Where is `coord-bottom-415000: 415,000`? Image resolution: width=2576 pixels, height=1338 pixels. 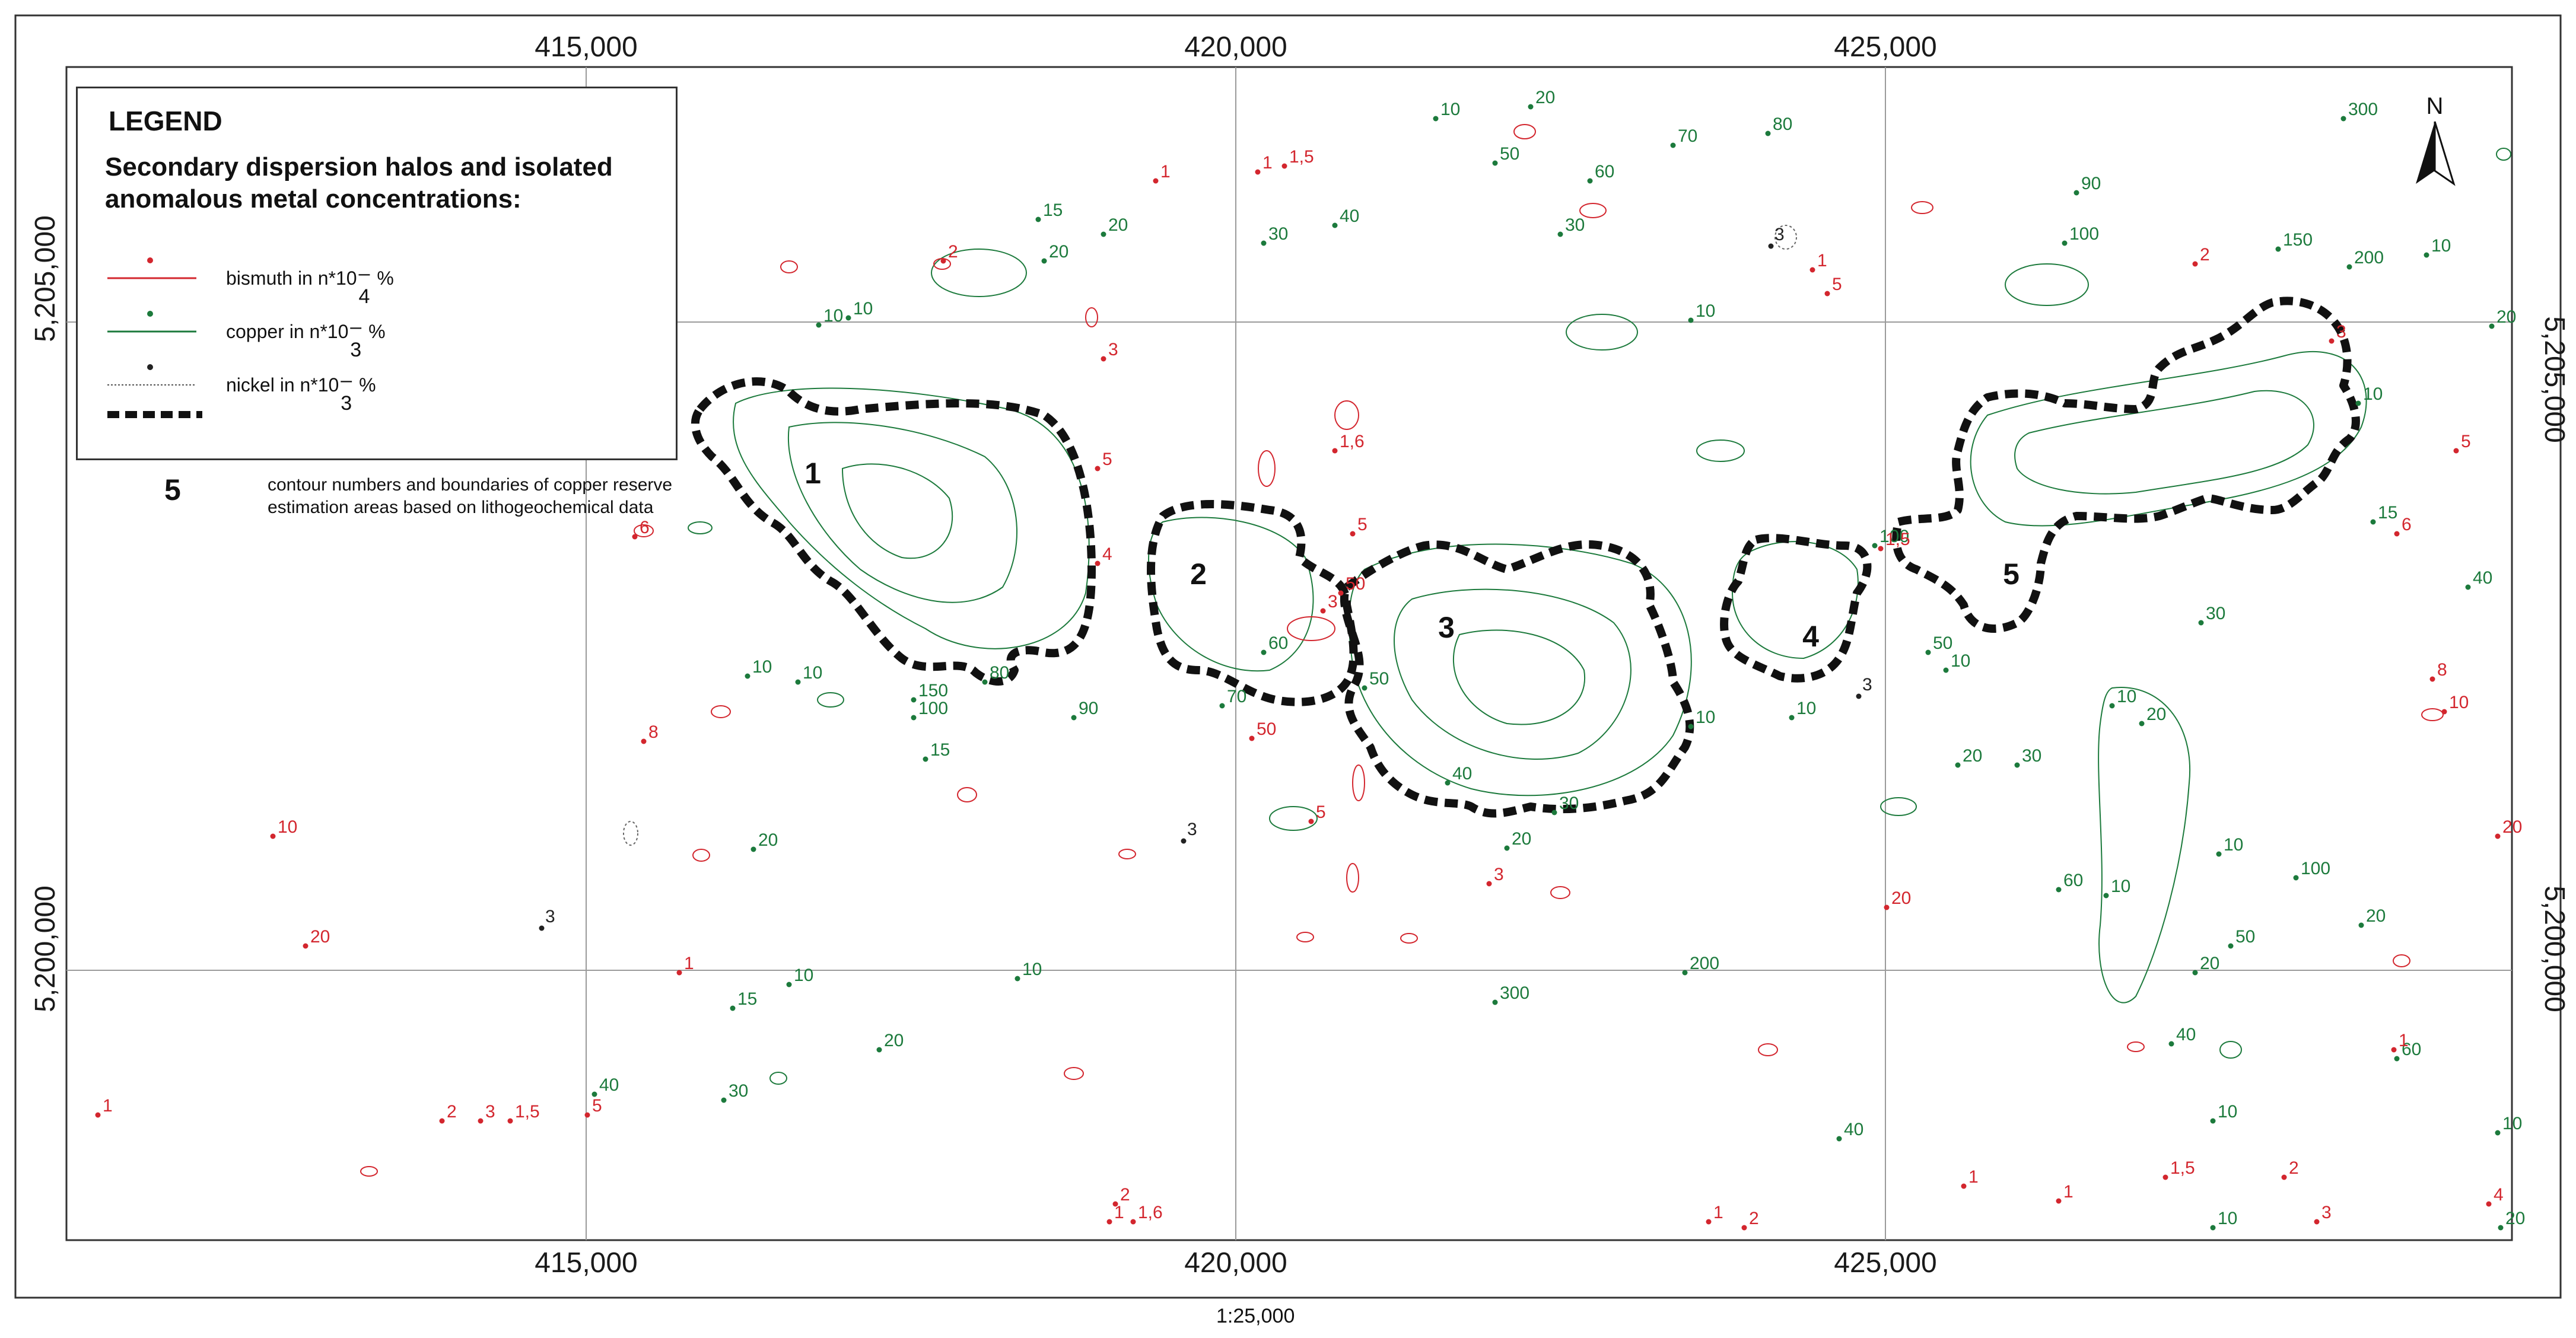 coord-bottom-415000: 415,000 is located at coordinates (586, 1263).